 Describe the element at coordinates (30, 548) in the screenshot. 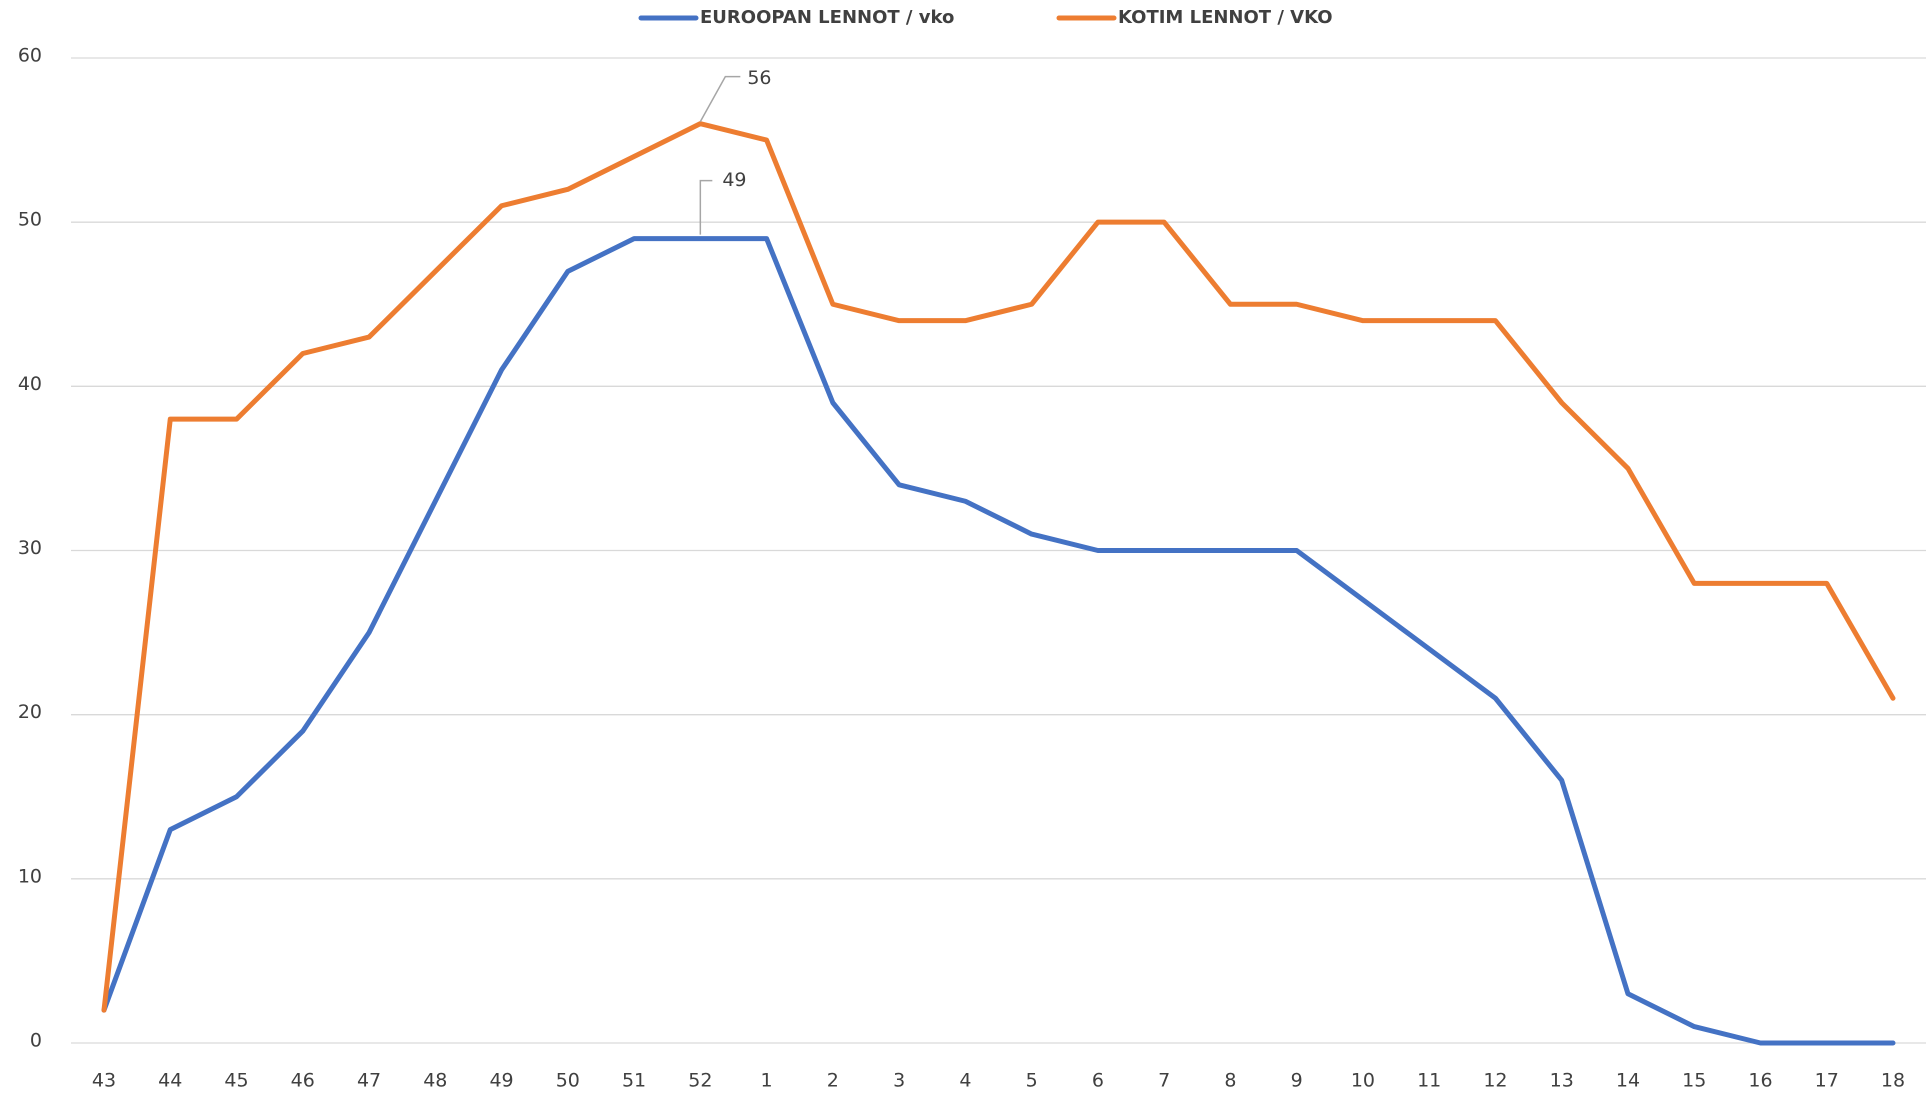

I see `y-tick-label: 30` at that location.